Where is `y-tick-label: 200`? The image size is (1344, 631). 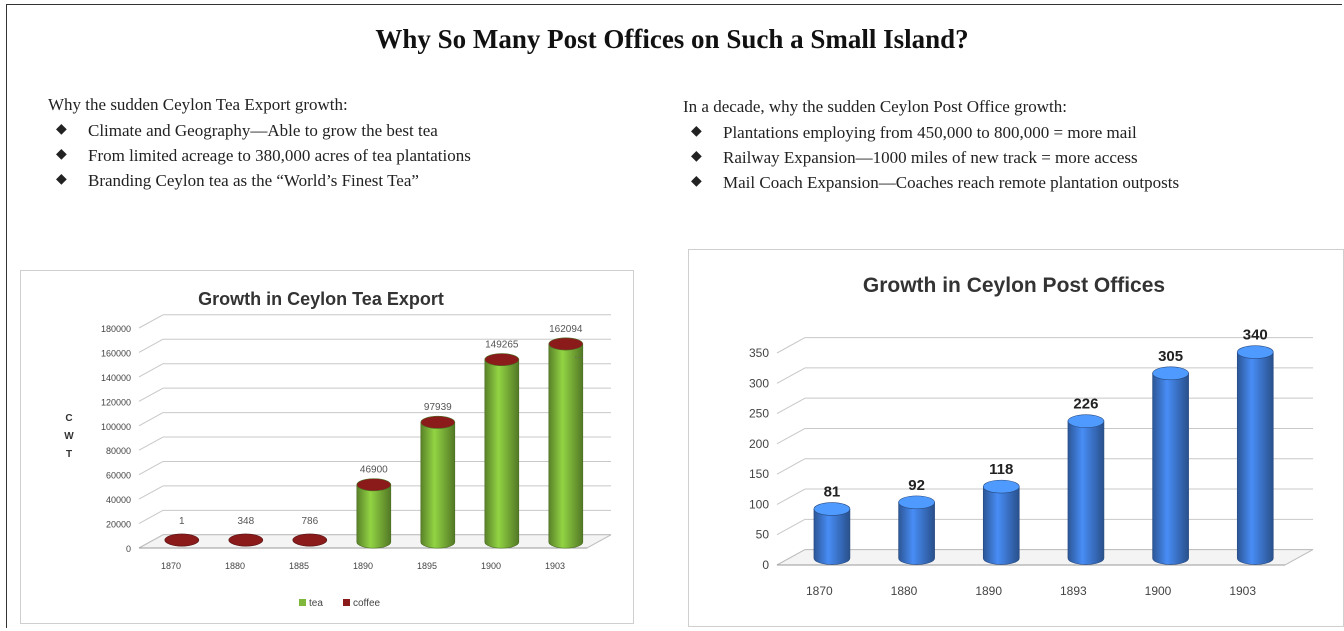
y-tick-label: 200 is located at coordinates (759, 444).